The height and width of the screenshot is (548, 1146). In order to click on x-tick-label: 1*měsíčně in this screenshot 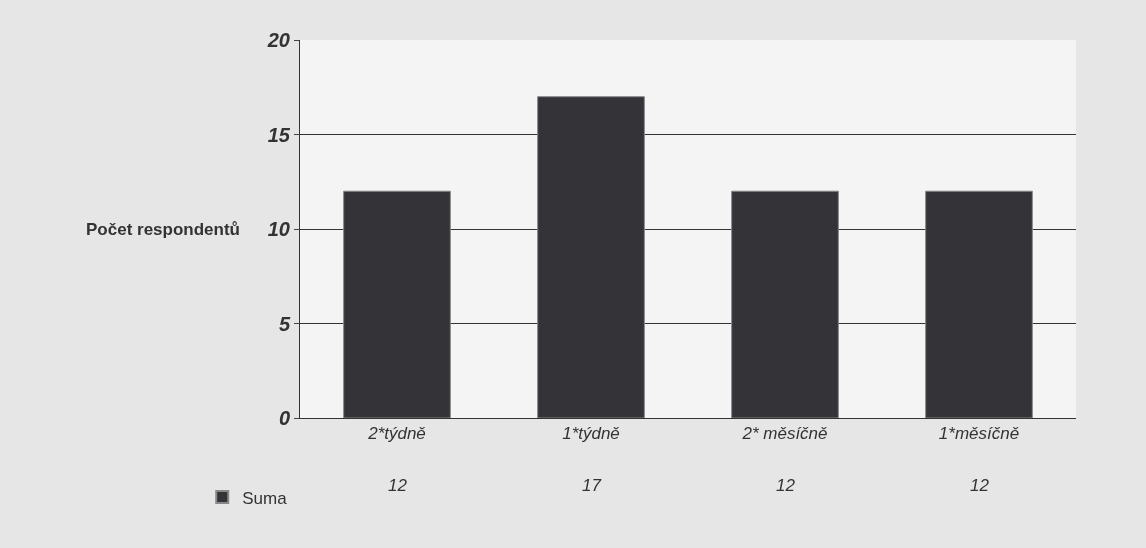, I will do `click(979, 434)`.